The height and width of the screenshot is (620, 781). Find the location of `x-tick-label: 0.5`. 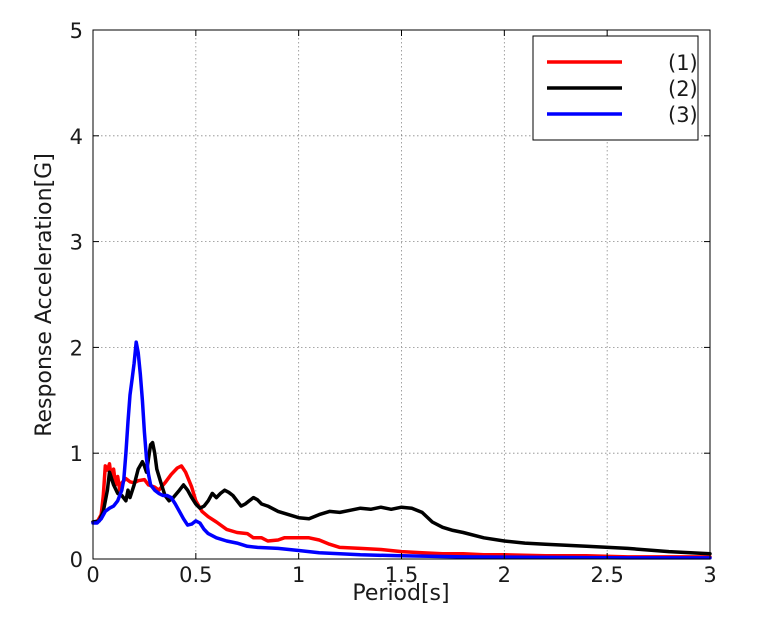

x-tick-label: 0.5 is located at coordinates (195, 575).